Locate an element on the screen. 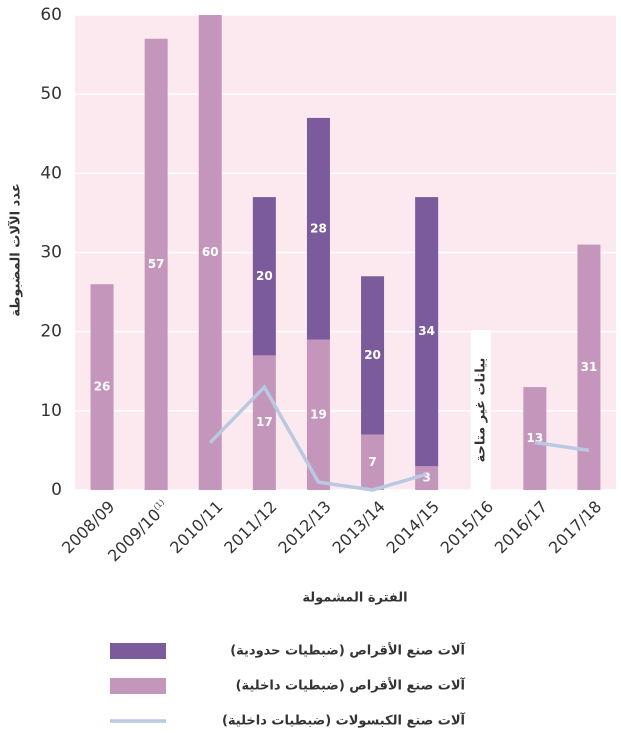  x-tick-label: 2017/18 is located at coordinates (575, 527).